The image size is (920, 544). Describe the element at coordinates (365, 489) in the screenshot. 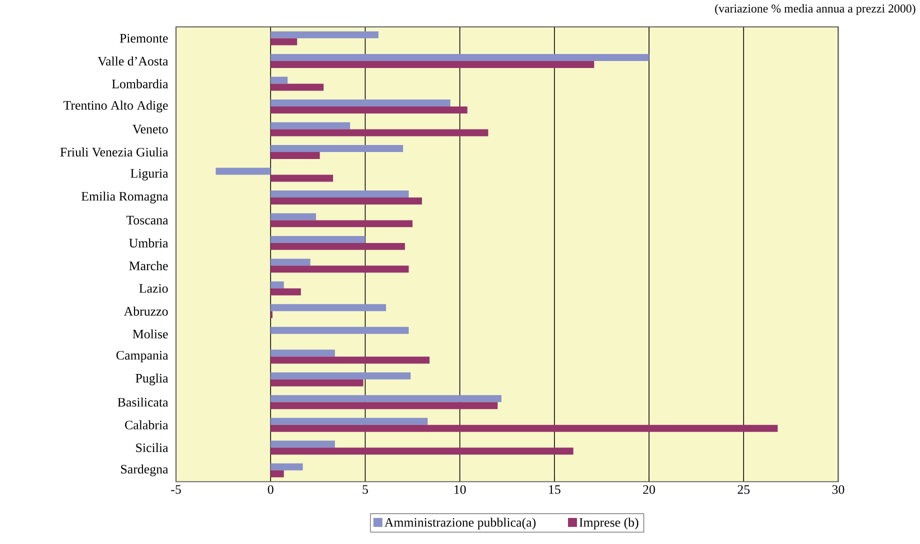

I see `x-tick-label: 5` at that location.